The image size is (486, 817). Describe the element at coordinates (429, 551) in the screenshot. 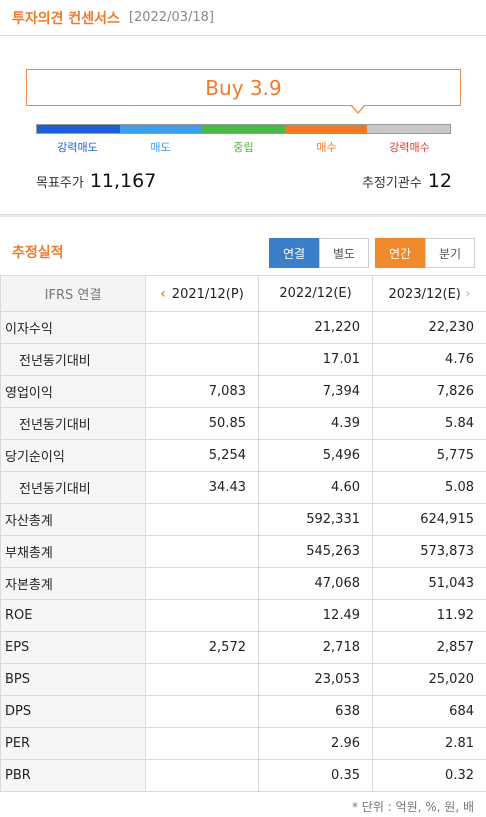

I see `cell-value: 573,873` at that location.